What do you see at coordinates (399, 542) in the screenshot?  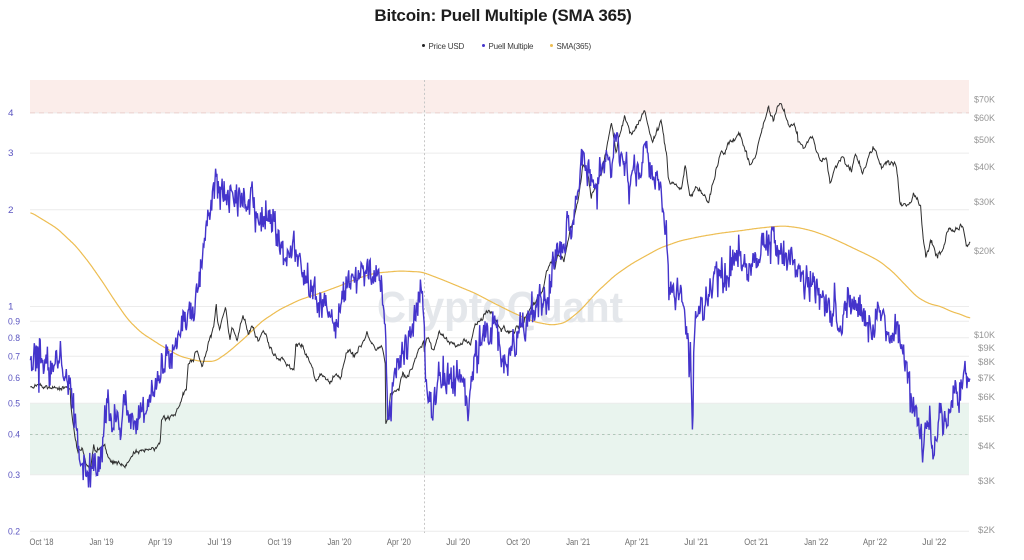 I see `svg-text: Apr '20` at bounding box center [399, 542].